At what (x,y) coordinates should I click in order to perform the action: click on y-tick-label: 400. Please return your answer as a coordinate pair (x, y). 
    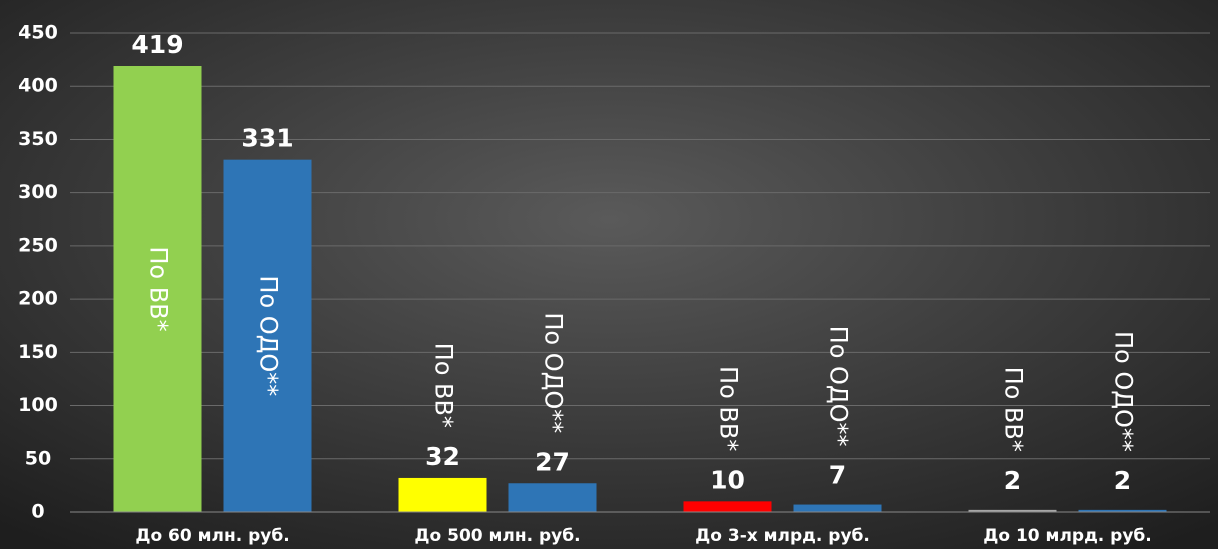
    Looking at the image, I should click on (38, 86).